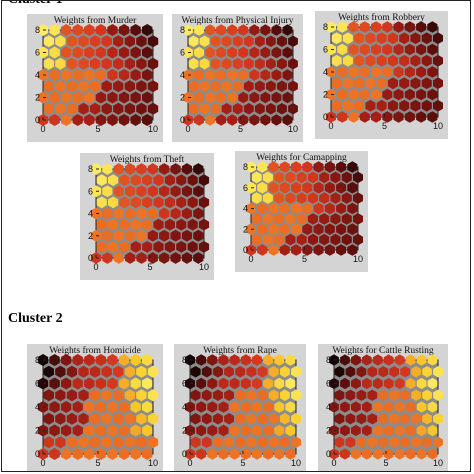 This screenshot has width=474, height=474. What do you see at coordinates (237, 21) in the screenshot?
I see `panel-title: Weights from Physical Injury` at bounding box center [237, 21].